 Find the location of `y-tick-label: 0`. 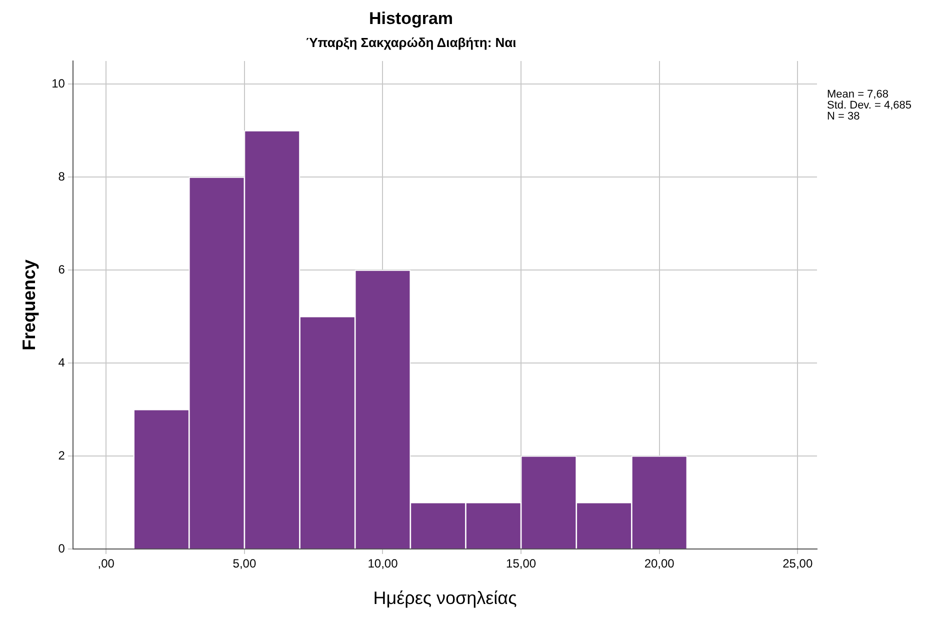

y-tick-label: 0 is located at coordinates (62, 548).